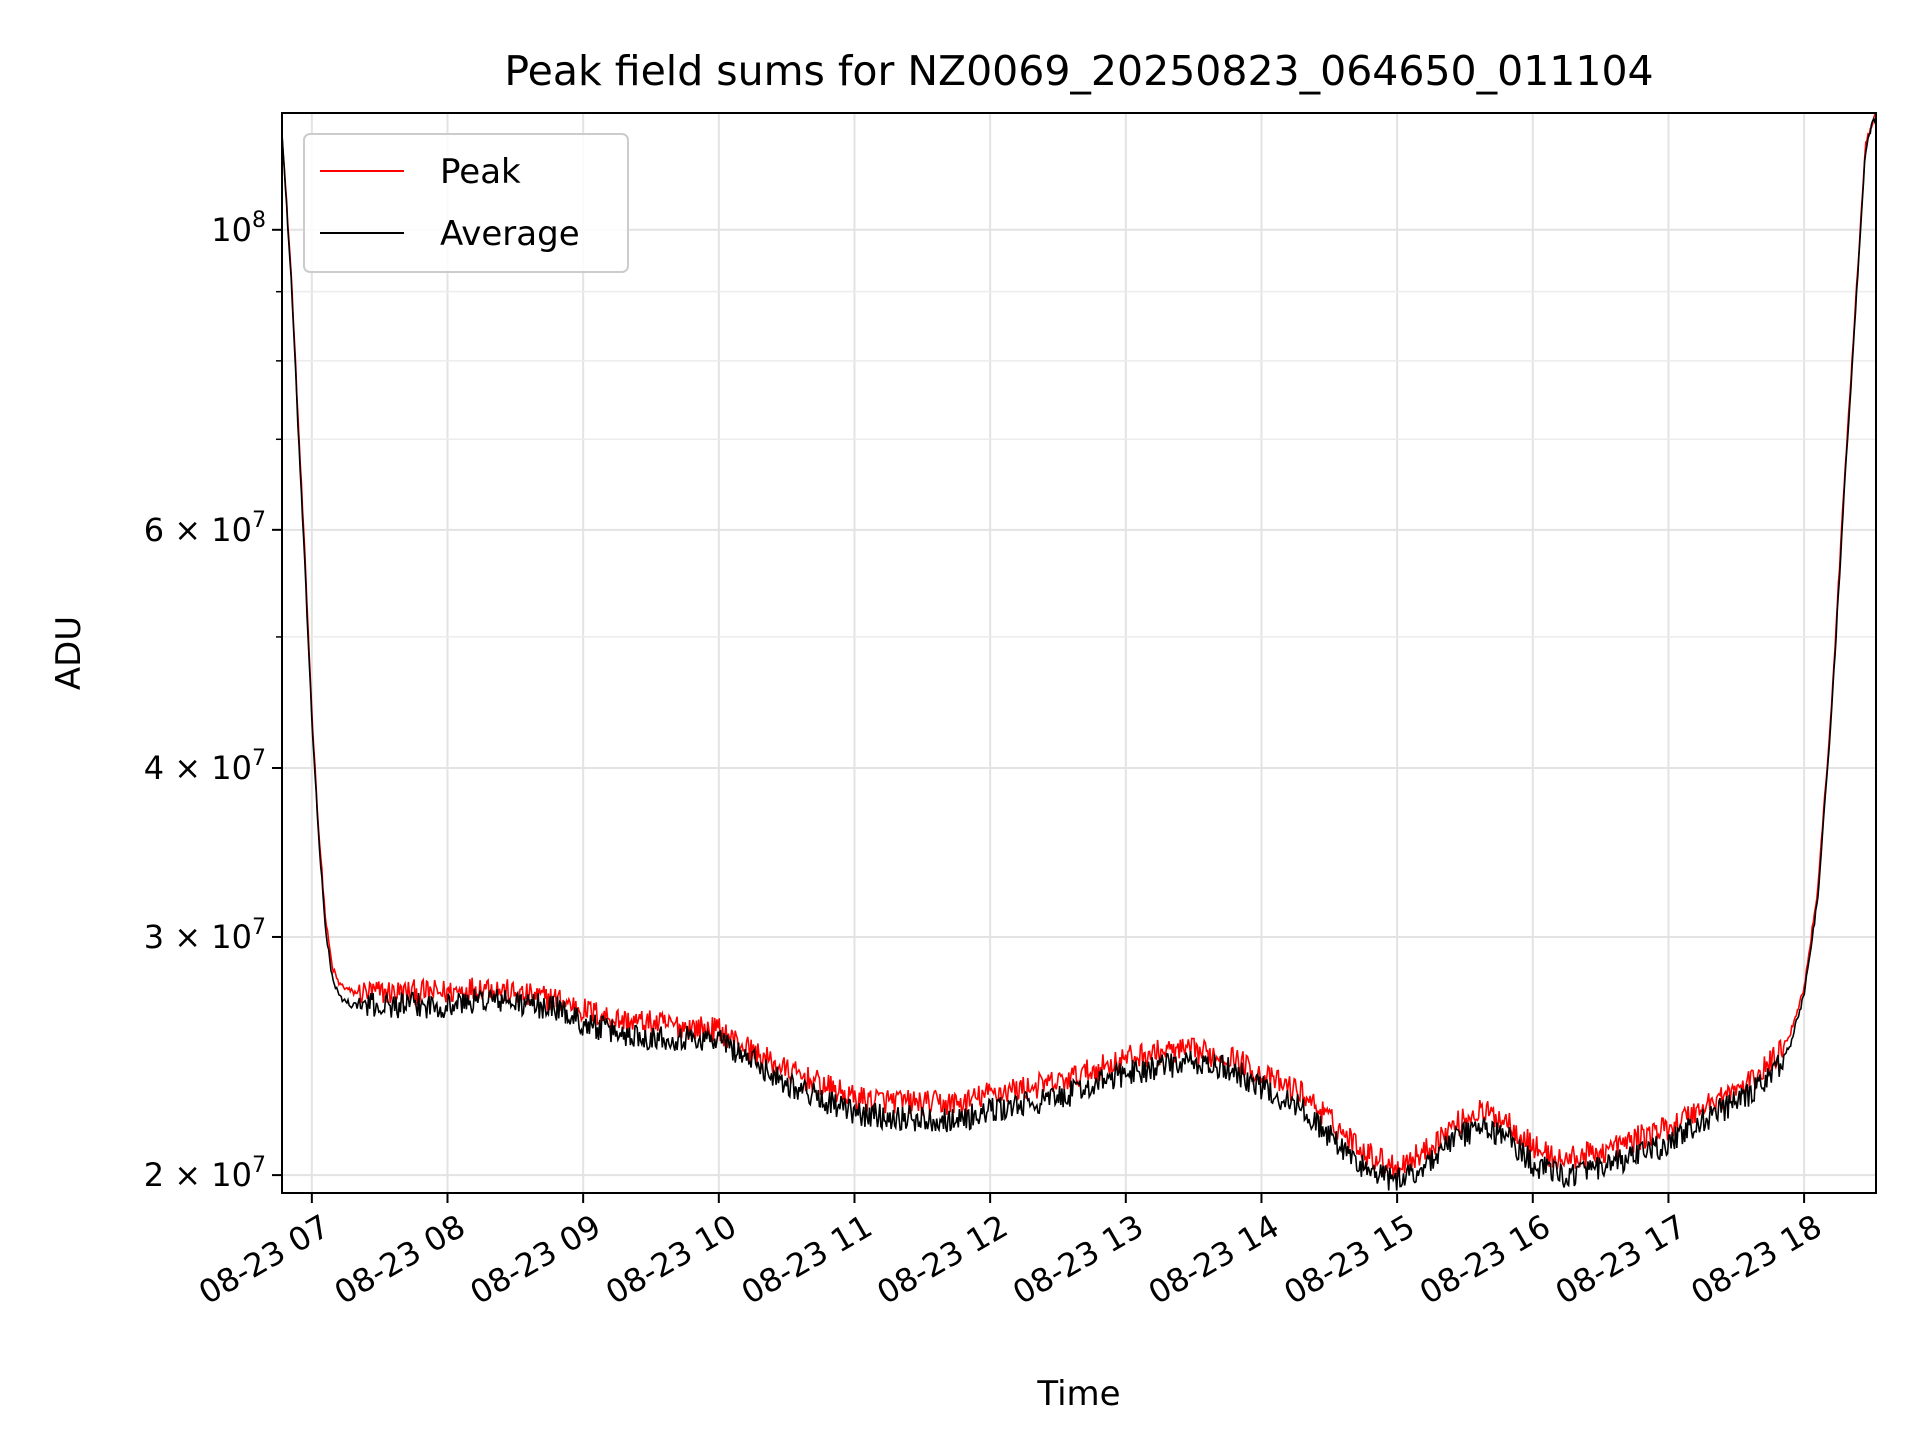 This screenshot has height=1440, width=1920. I want to click on y-axis: 2 × 107 3 × 107 4 × 107 6 × 107 108, so click(213, 701).